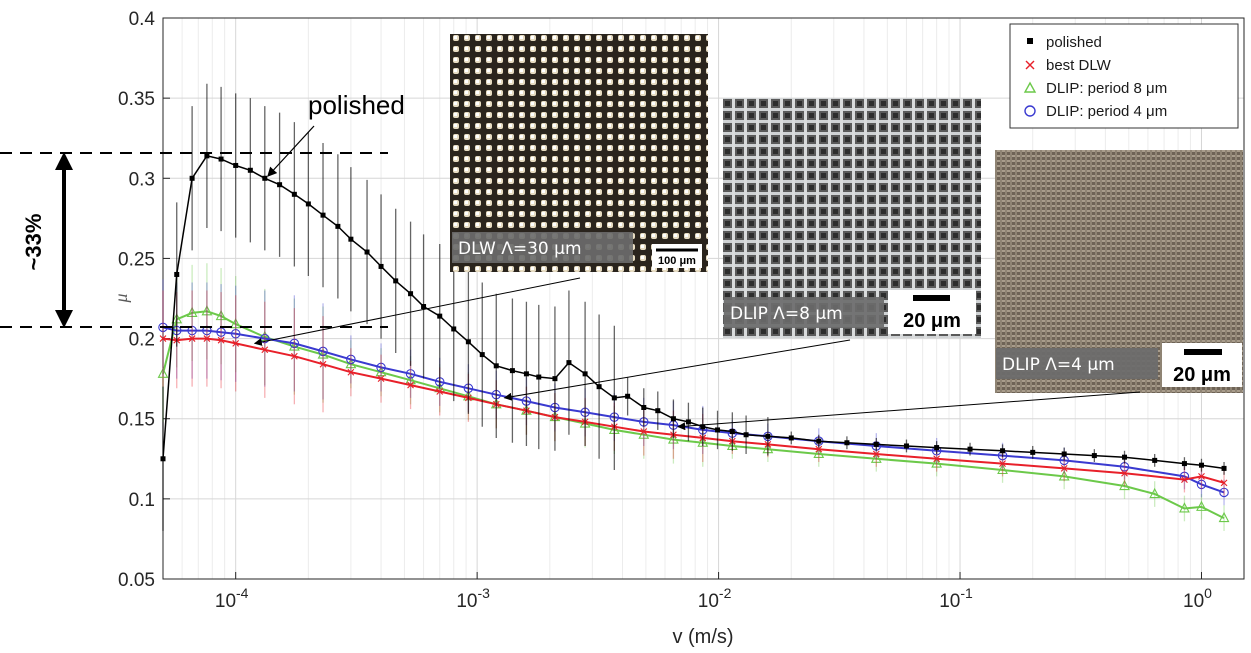 Image resolution: width=1251 pixels, height=653 pixels. What do you see at coordinates (142, 500) in the screenshot?
I see `y-tick-label: 0.1` at bounding box center [142, 500].